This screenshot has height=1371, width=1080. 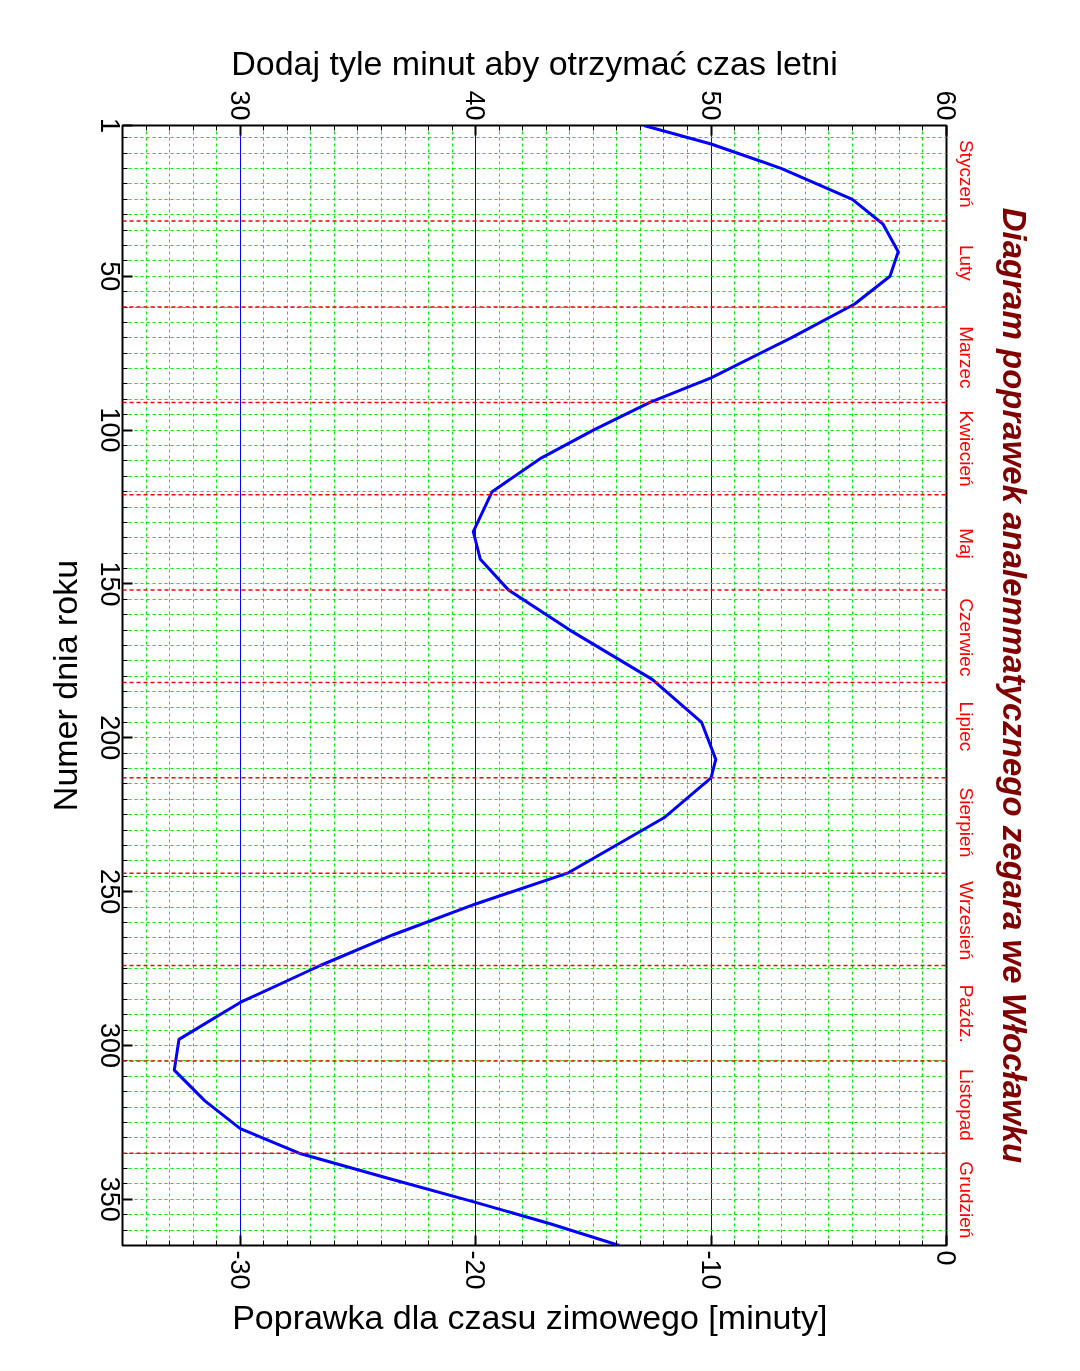 What do you see at coordinates (946, 1258) in the screenshot?
I see `x-tick-label: 0` at bounding box center [946, 1258].